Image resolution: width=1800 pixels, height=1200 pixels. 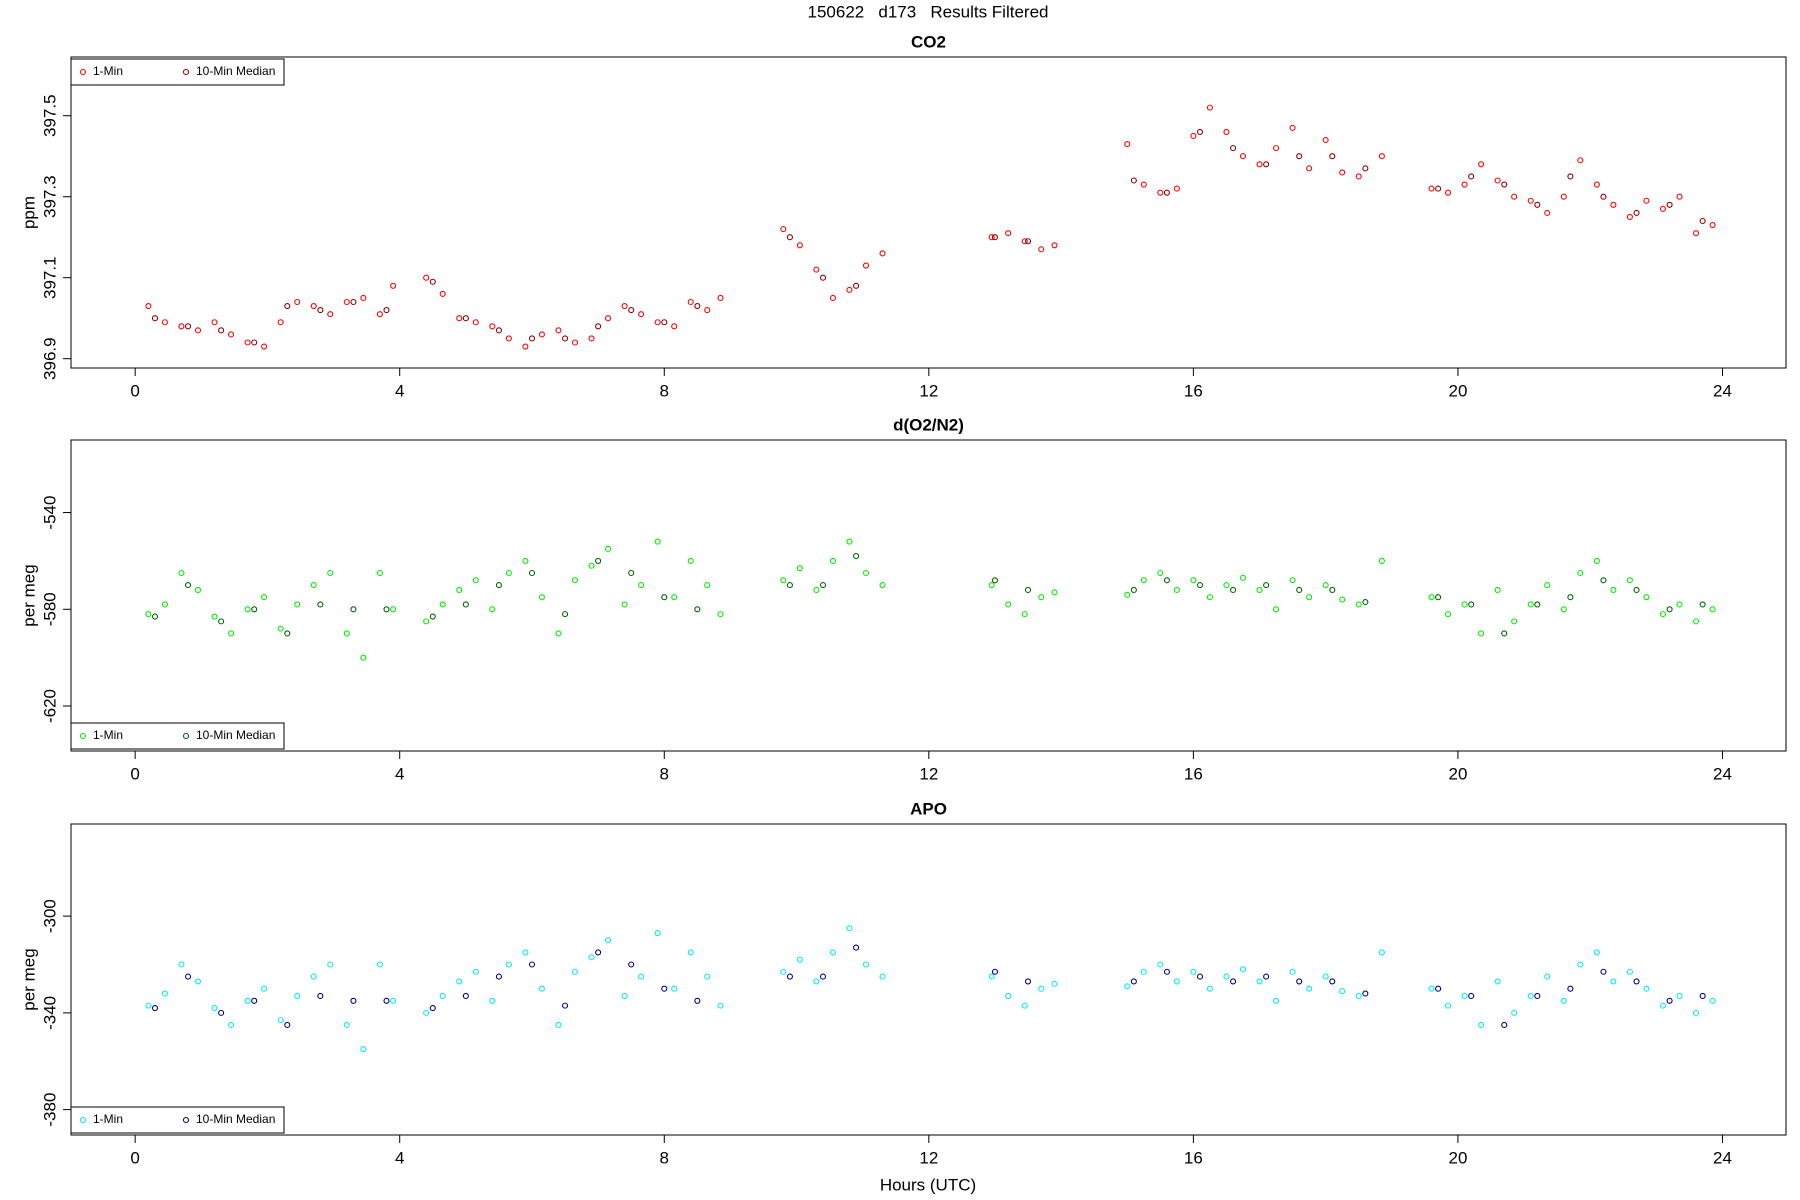 I want to click on y-tick-label: -380, so click(x=49, y=1110).